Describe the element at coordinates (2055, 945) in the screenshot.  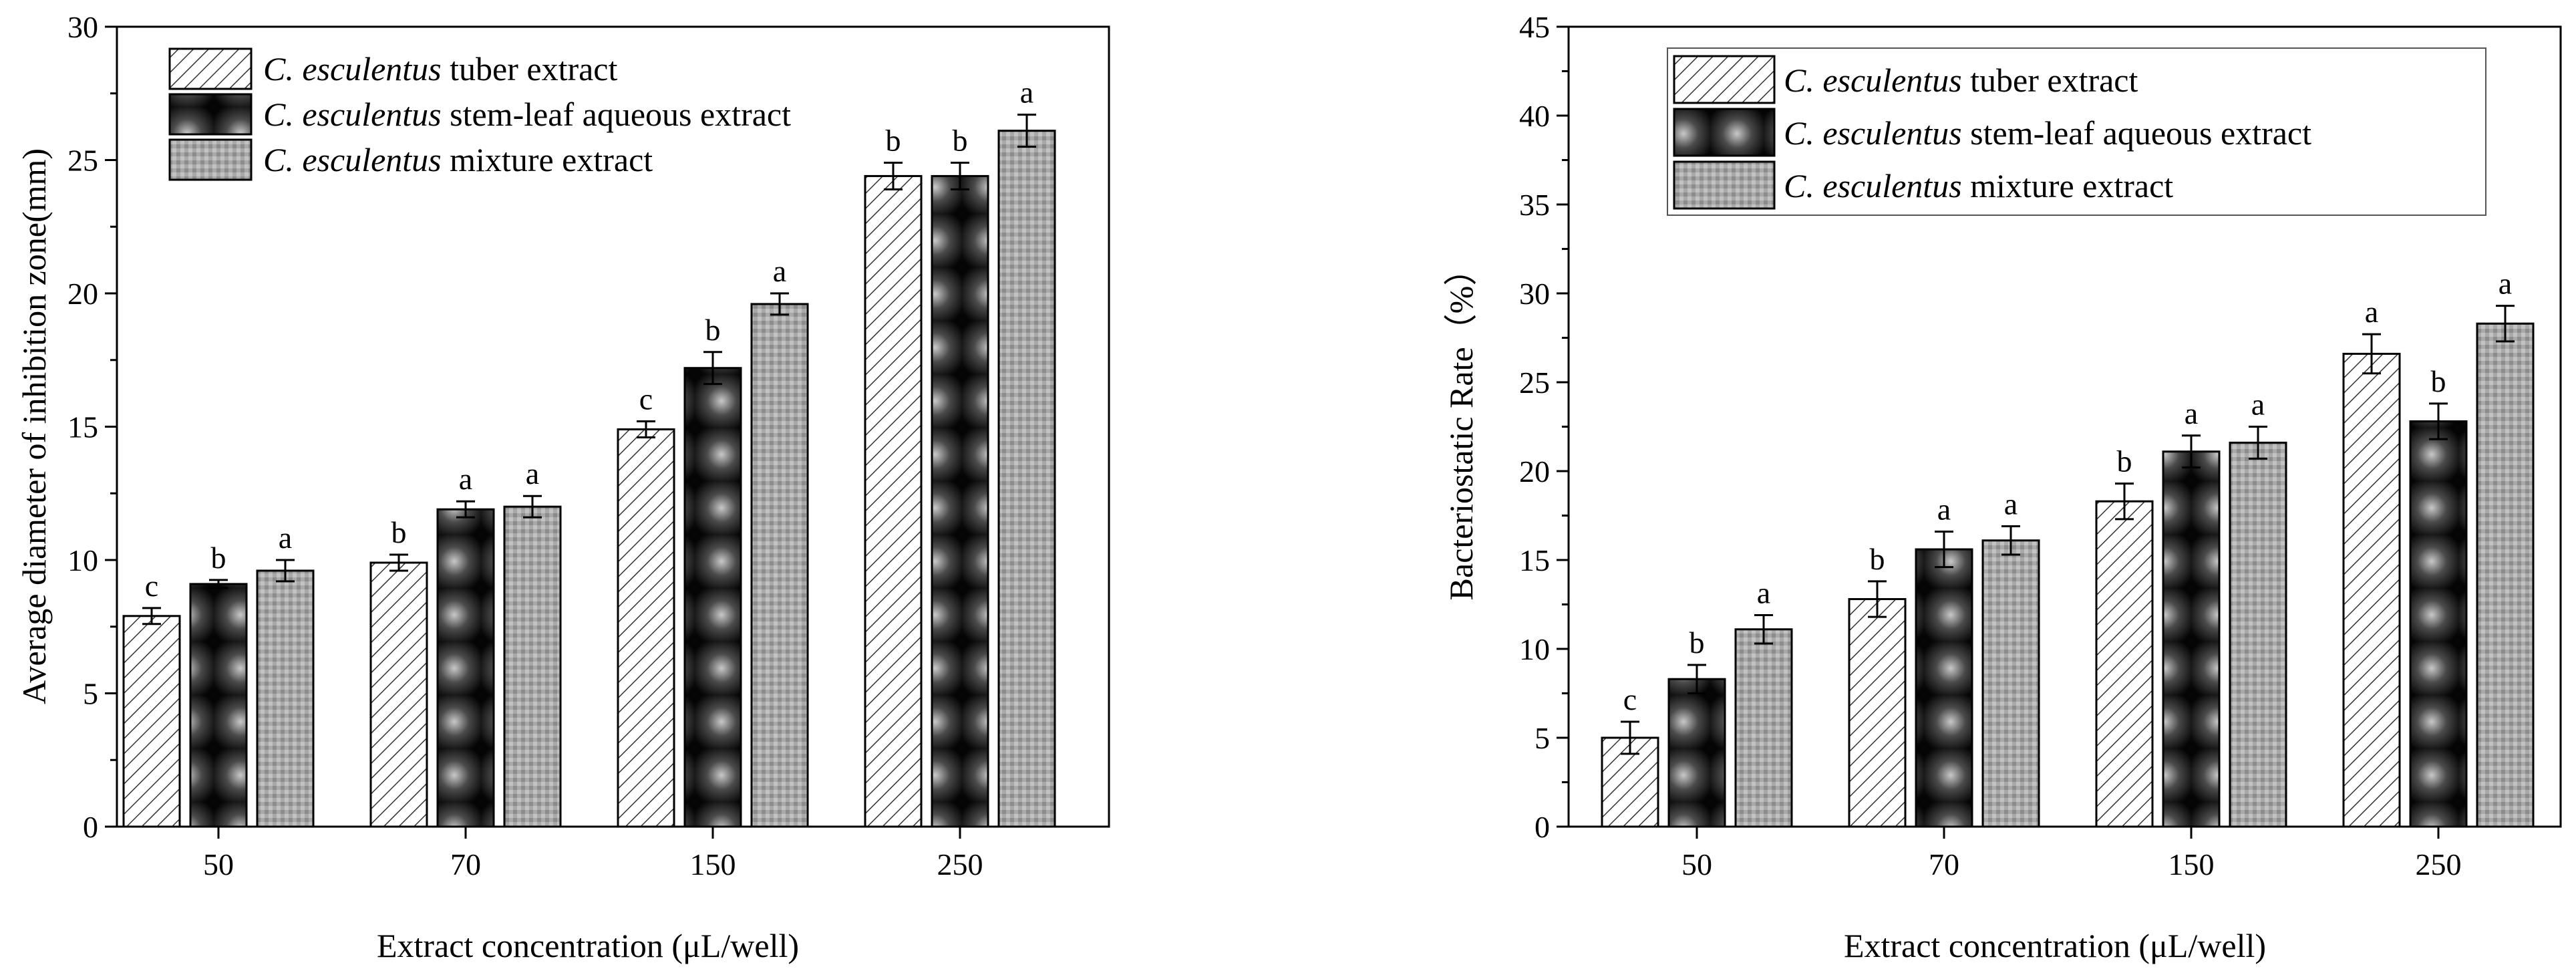
I see `right-x-axis-title: Extract concentration (μL/well)` at that location.